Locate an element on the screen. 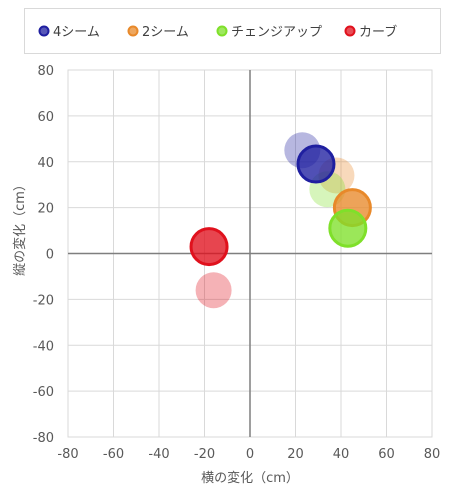 This screenshot has height=497, width=458. x-tick-label: -20 is located at coordinates (204, 454).